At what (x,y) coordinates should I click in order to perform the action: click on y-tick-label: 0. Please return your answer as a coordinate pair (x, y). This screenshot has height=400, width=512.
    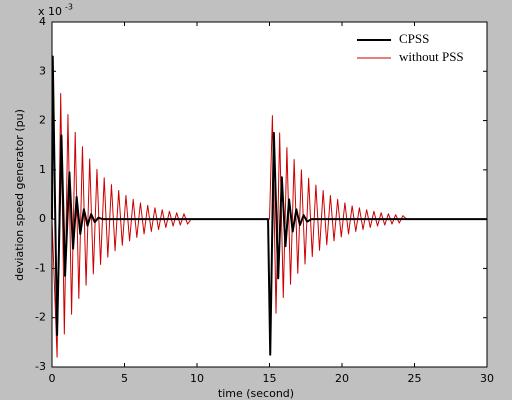
    Looking at the image, I should click on (42, 218).